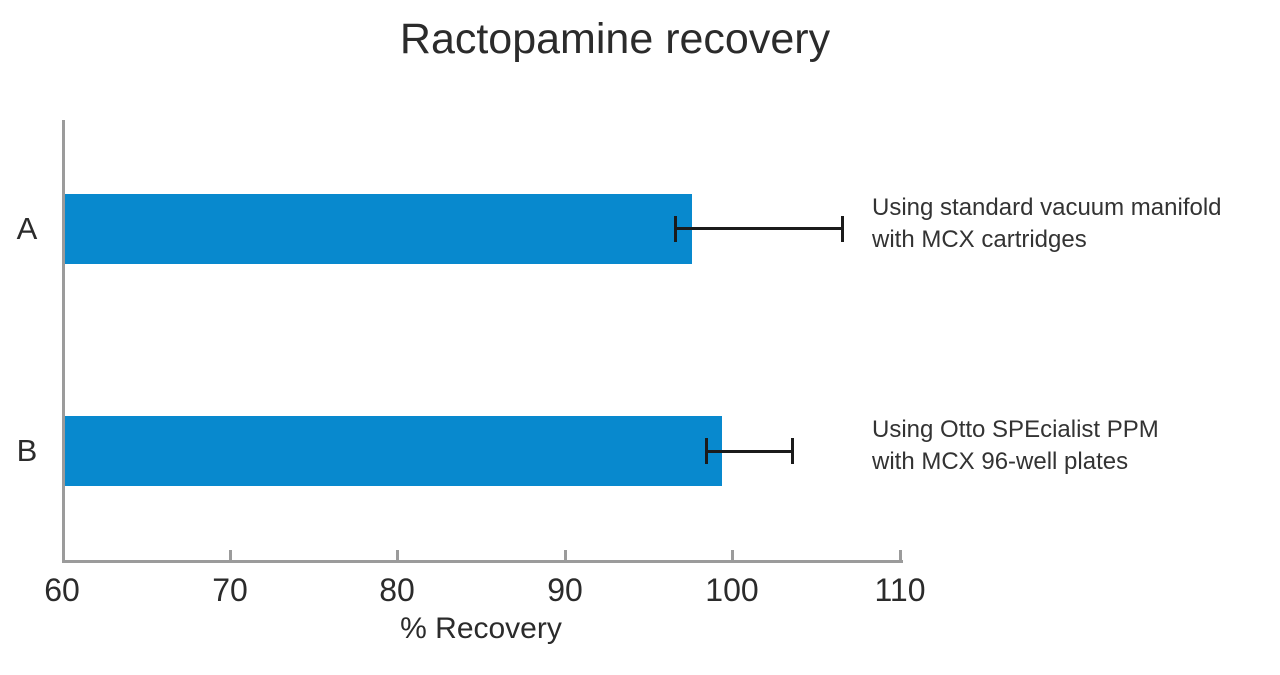  What do you see at coordinates (1000, 461) in the screenshot?
I see `annotation-B-line-2: with MCX 96-well plates` at bounding box center [1000, 461].